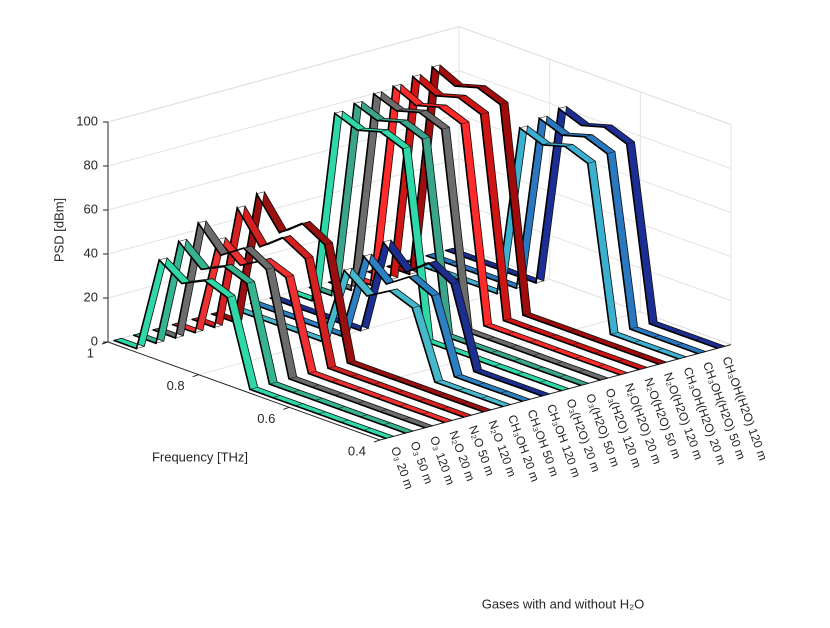  Describe the element at coordinates (94, 340) in the screenshot. I see `z-tick-label: 0` at that location.